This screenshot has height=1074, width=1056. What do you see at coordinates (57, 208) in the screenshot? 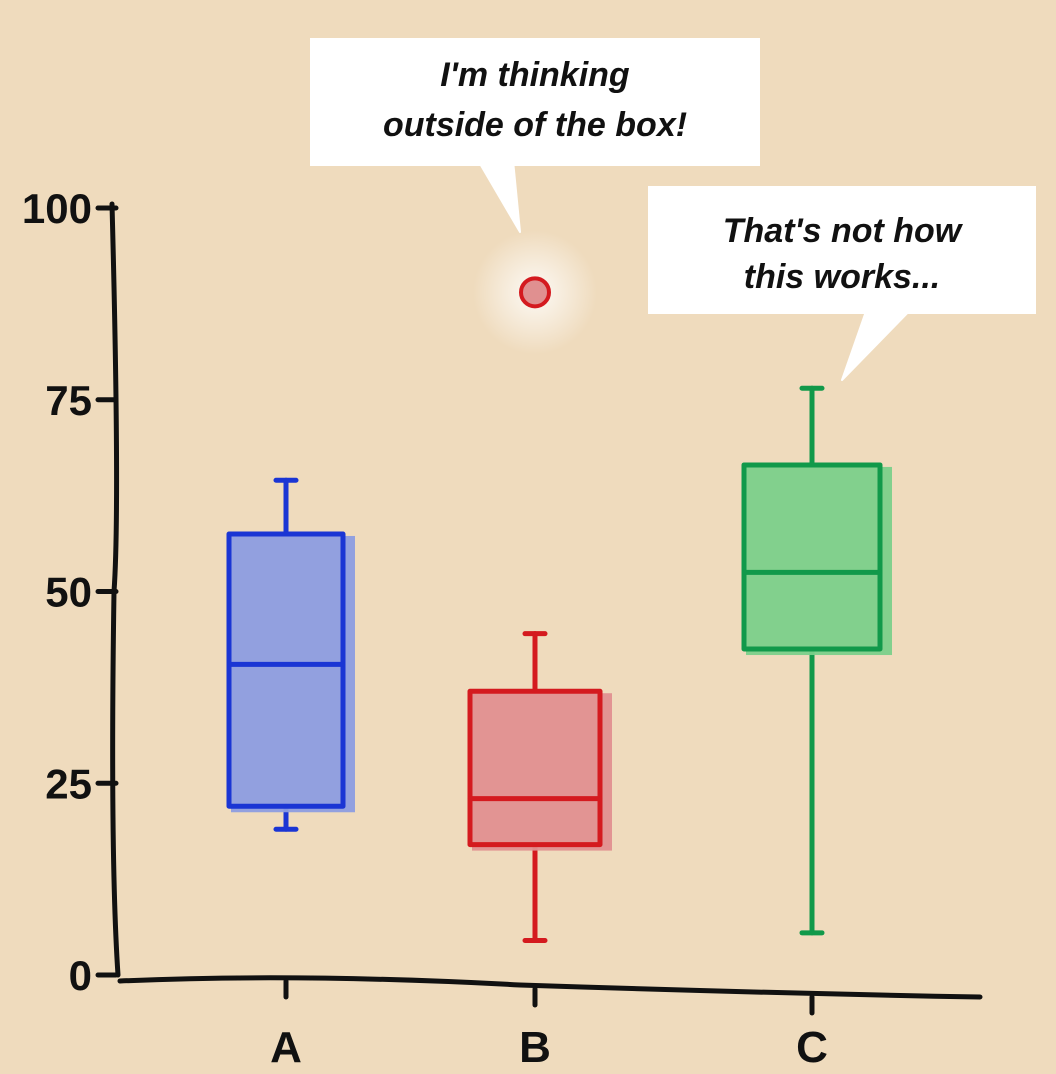
I see `y-tick-label-100: 100` at bounding box center [57, 208].